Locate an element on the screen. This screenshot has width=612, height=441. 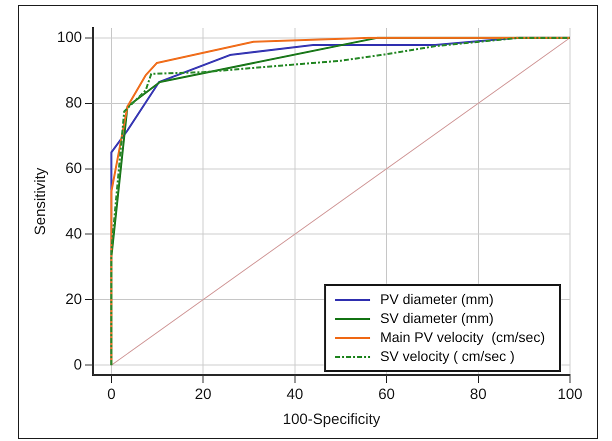
y-tick-label: 100 is located at coordinates (69, 37).